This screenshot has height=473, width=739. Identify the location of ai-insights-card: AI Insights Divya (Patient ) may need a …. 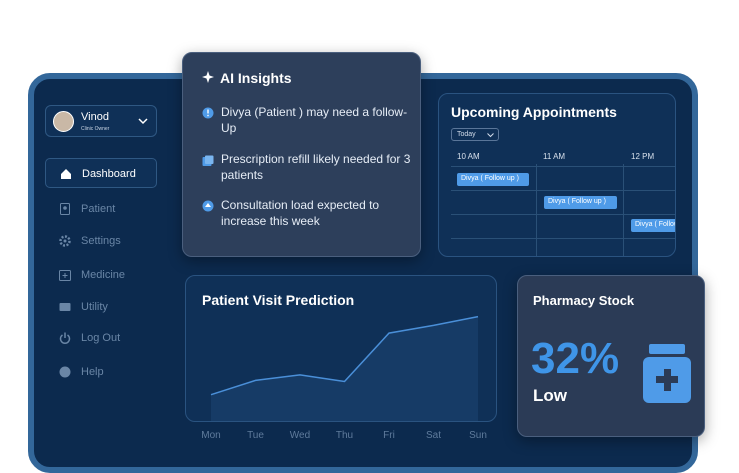
(301, 154).